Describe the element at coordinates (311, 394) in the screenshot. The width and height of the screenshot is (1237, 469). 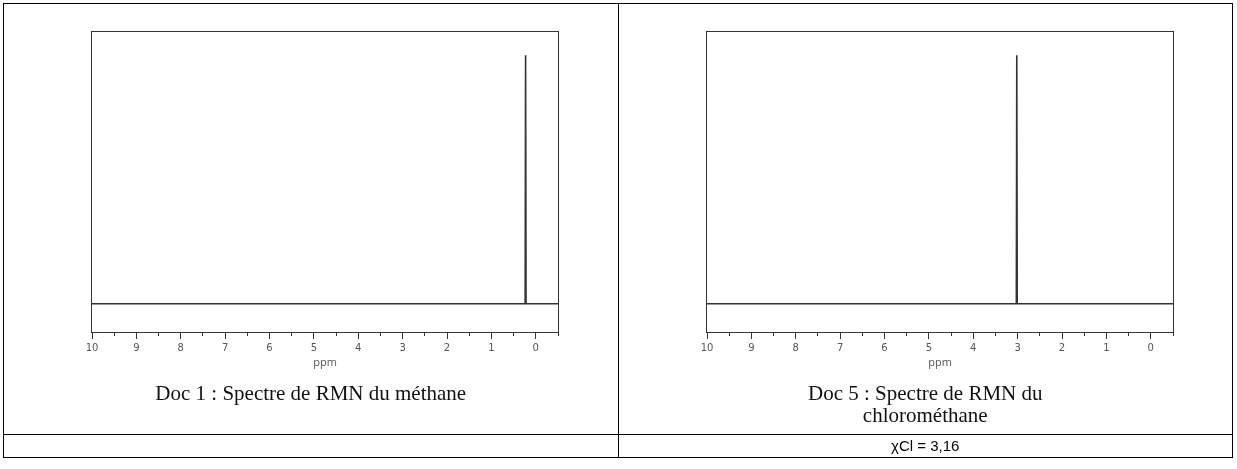
I see `text: Doc 1 : Spectre de RMN du méthane` at that location.